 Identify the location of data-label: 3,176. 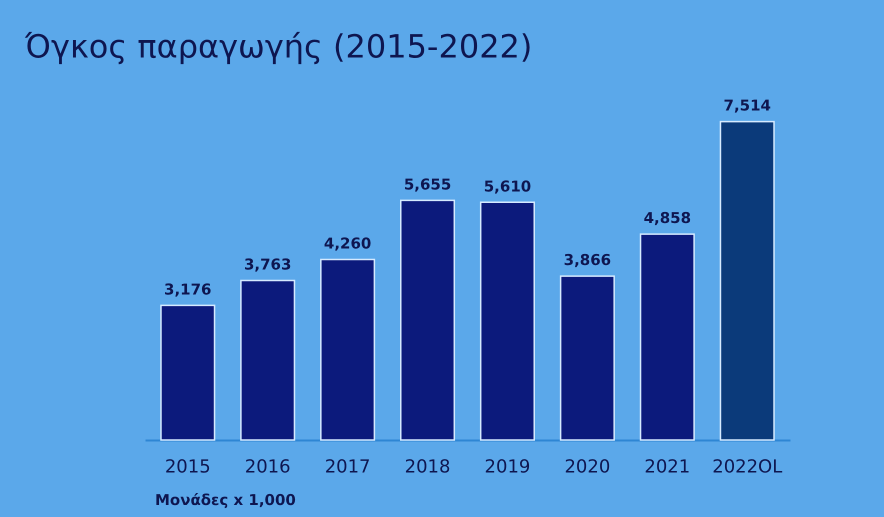
(188, 289).